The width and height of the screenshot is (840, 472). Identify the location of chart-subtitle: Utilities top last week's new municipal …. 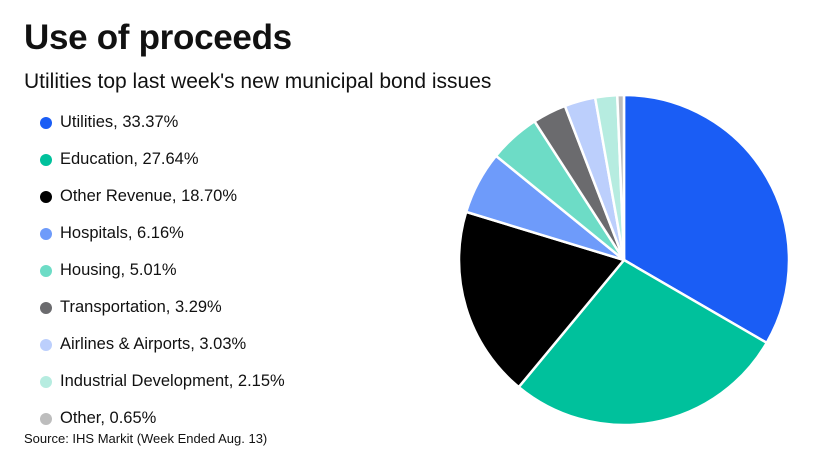
(258, 81).